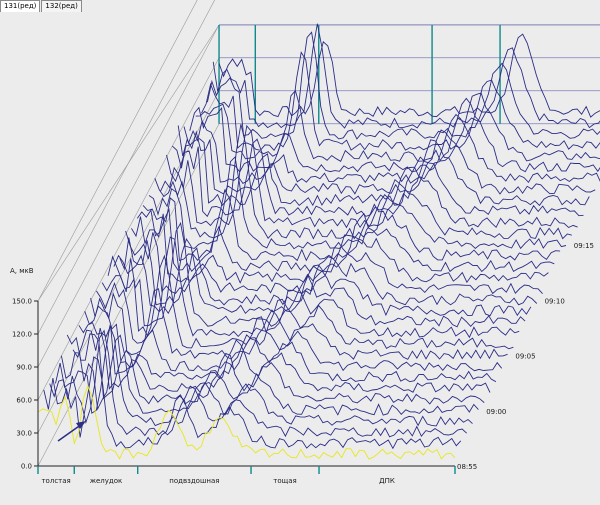 The image size is (600, 505). I want to click on y-tick-label: 120.0, so click(22, 335).